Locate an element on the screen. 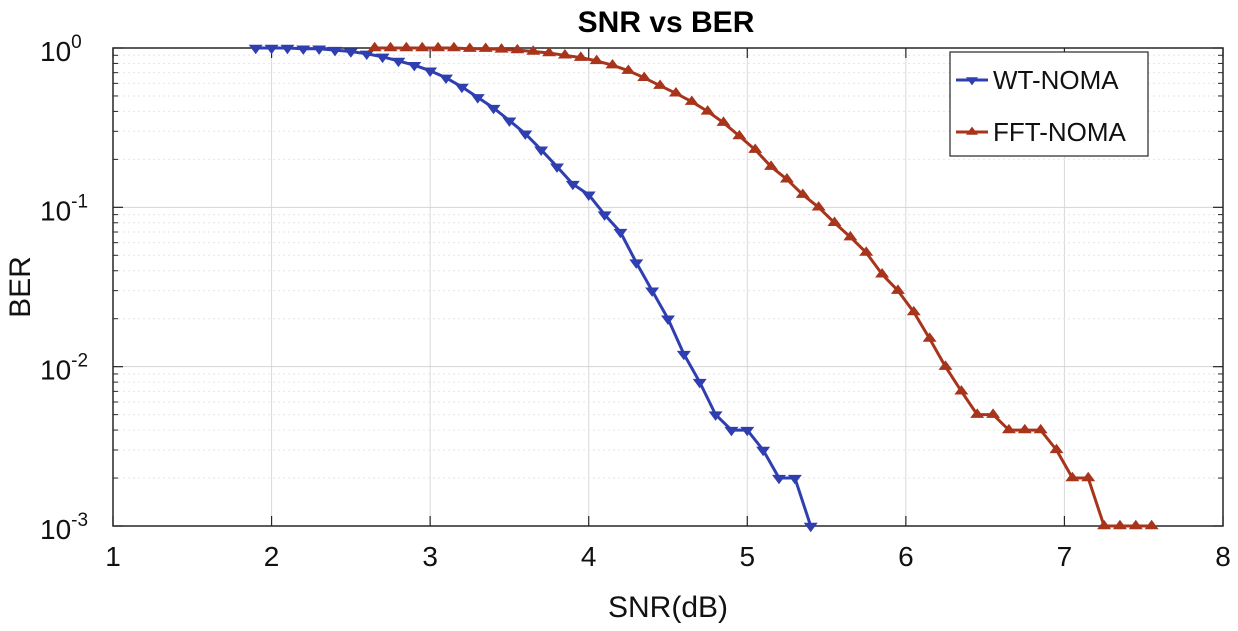  chart-title: SNR vs BER is located at coordinates (666, 22).